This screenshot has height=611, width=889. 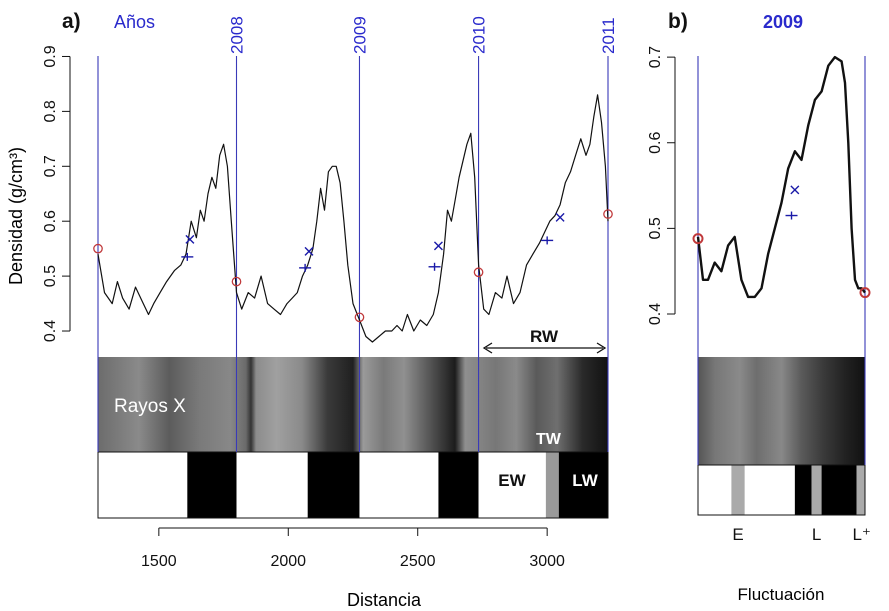 What do you see at coordinates (134, 22) in the screenshot?
I see `panel-a-title: Años` at bounding box center [134, 22].